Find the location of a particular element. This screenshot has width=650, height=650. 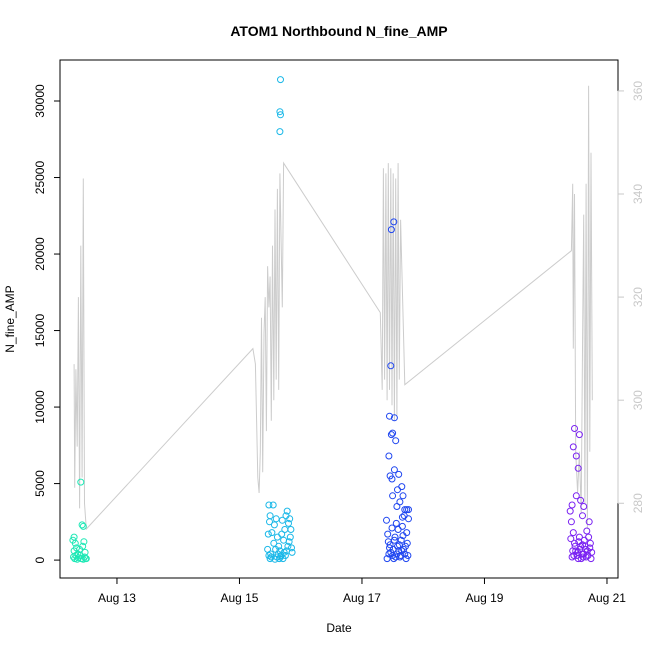

y-tick-label: 20000 is located at coordinates (40, 254).